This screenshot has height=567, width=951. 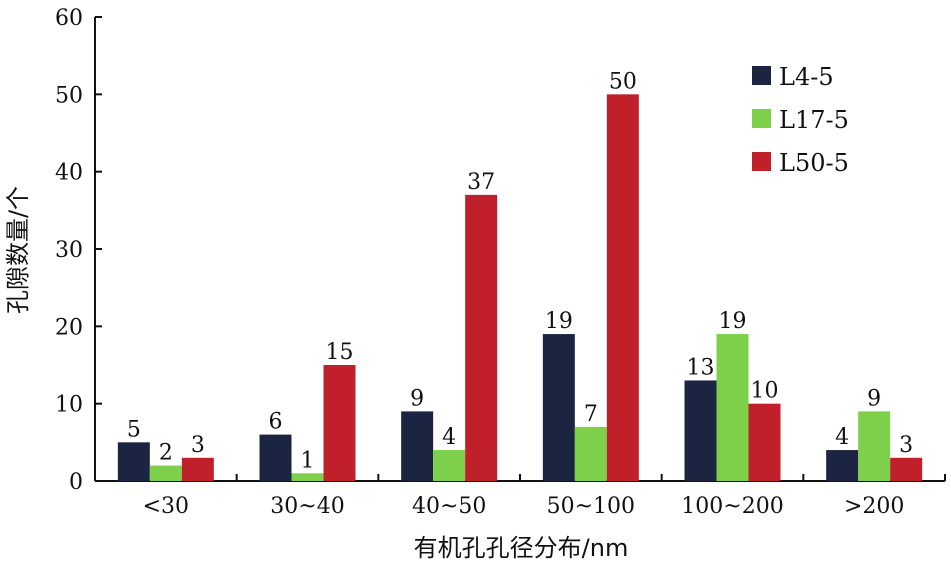 What do you see at coordinates (814, 163) in the screenshot?
I see `legend-label: L50-5` at bounding box center [814, 163].